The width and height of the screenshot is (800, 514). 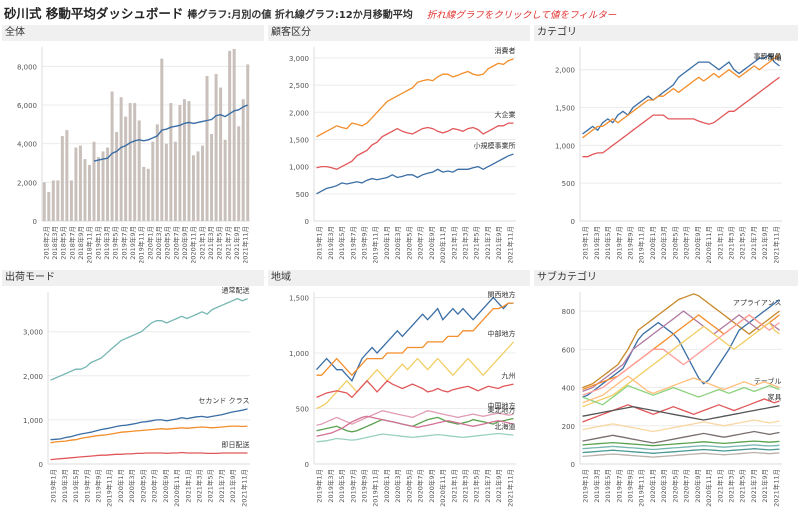 What do you see at coordinates (674, 486) in the screenshot?
I see `x-tick-label: 2020年5月` at bounding box center [674, 486].